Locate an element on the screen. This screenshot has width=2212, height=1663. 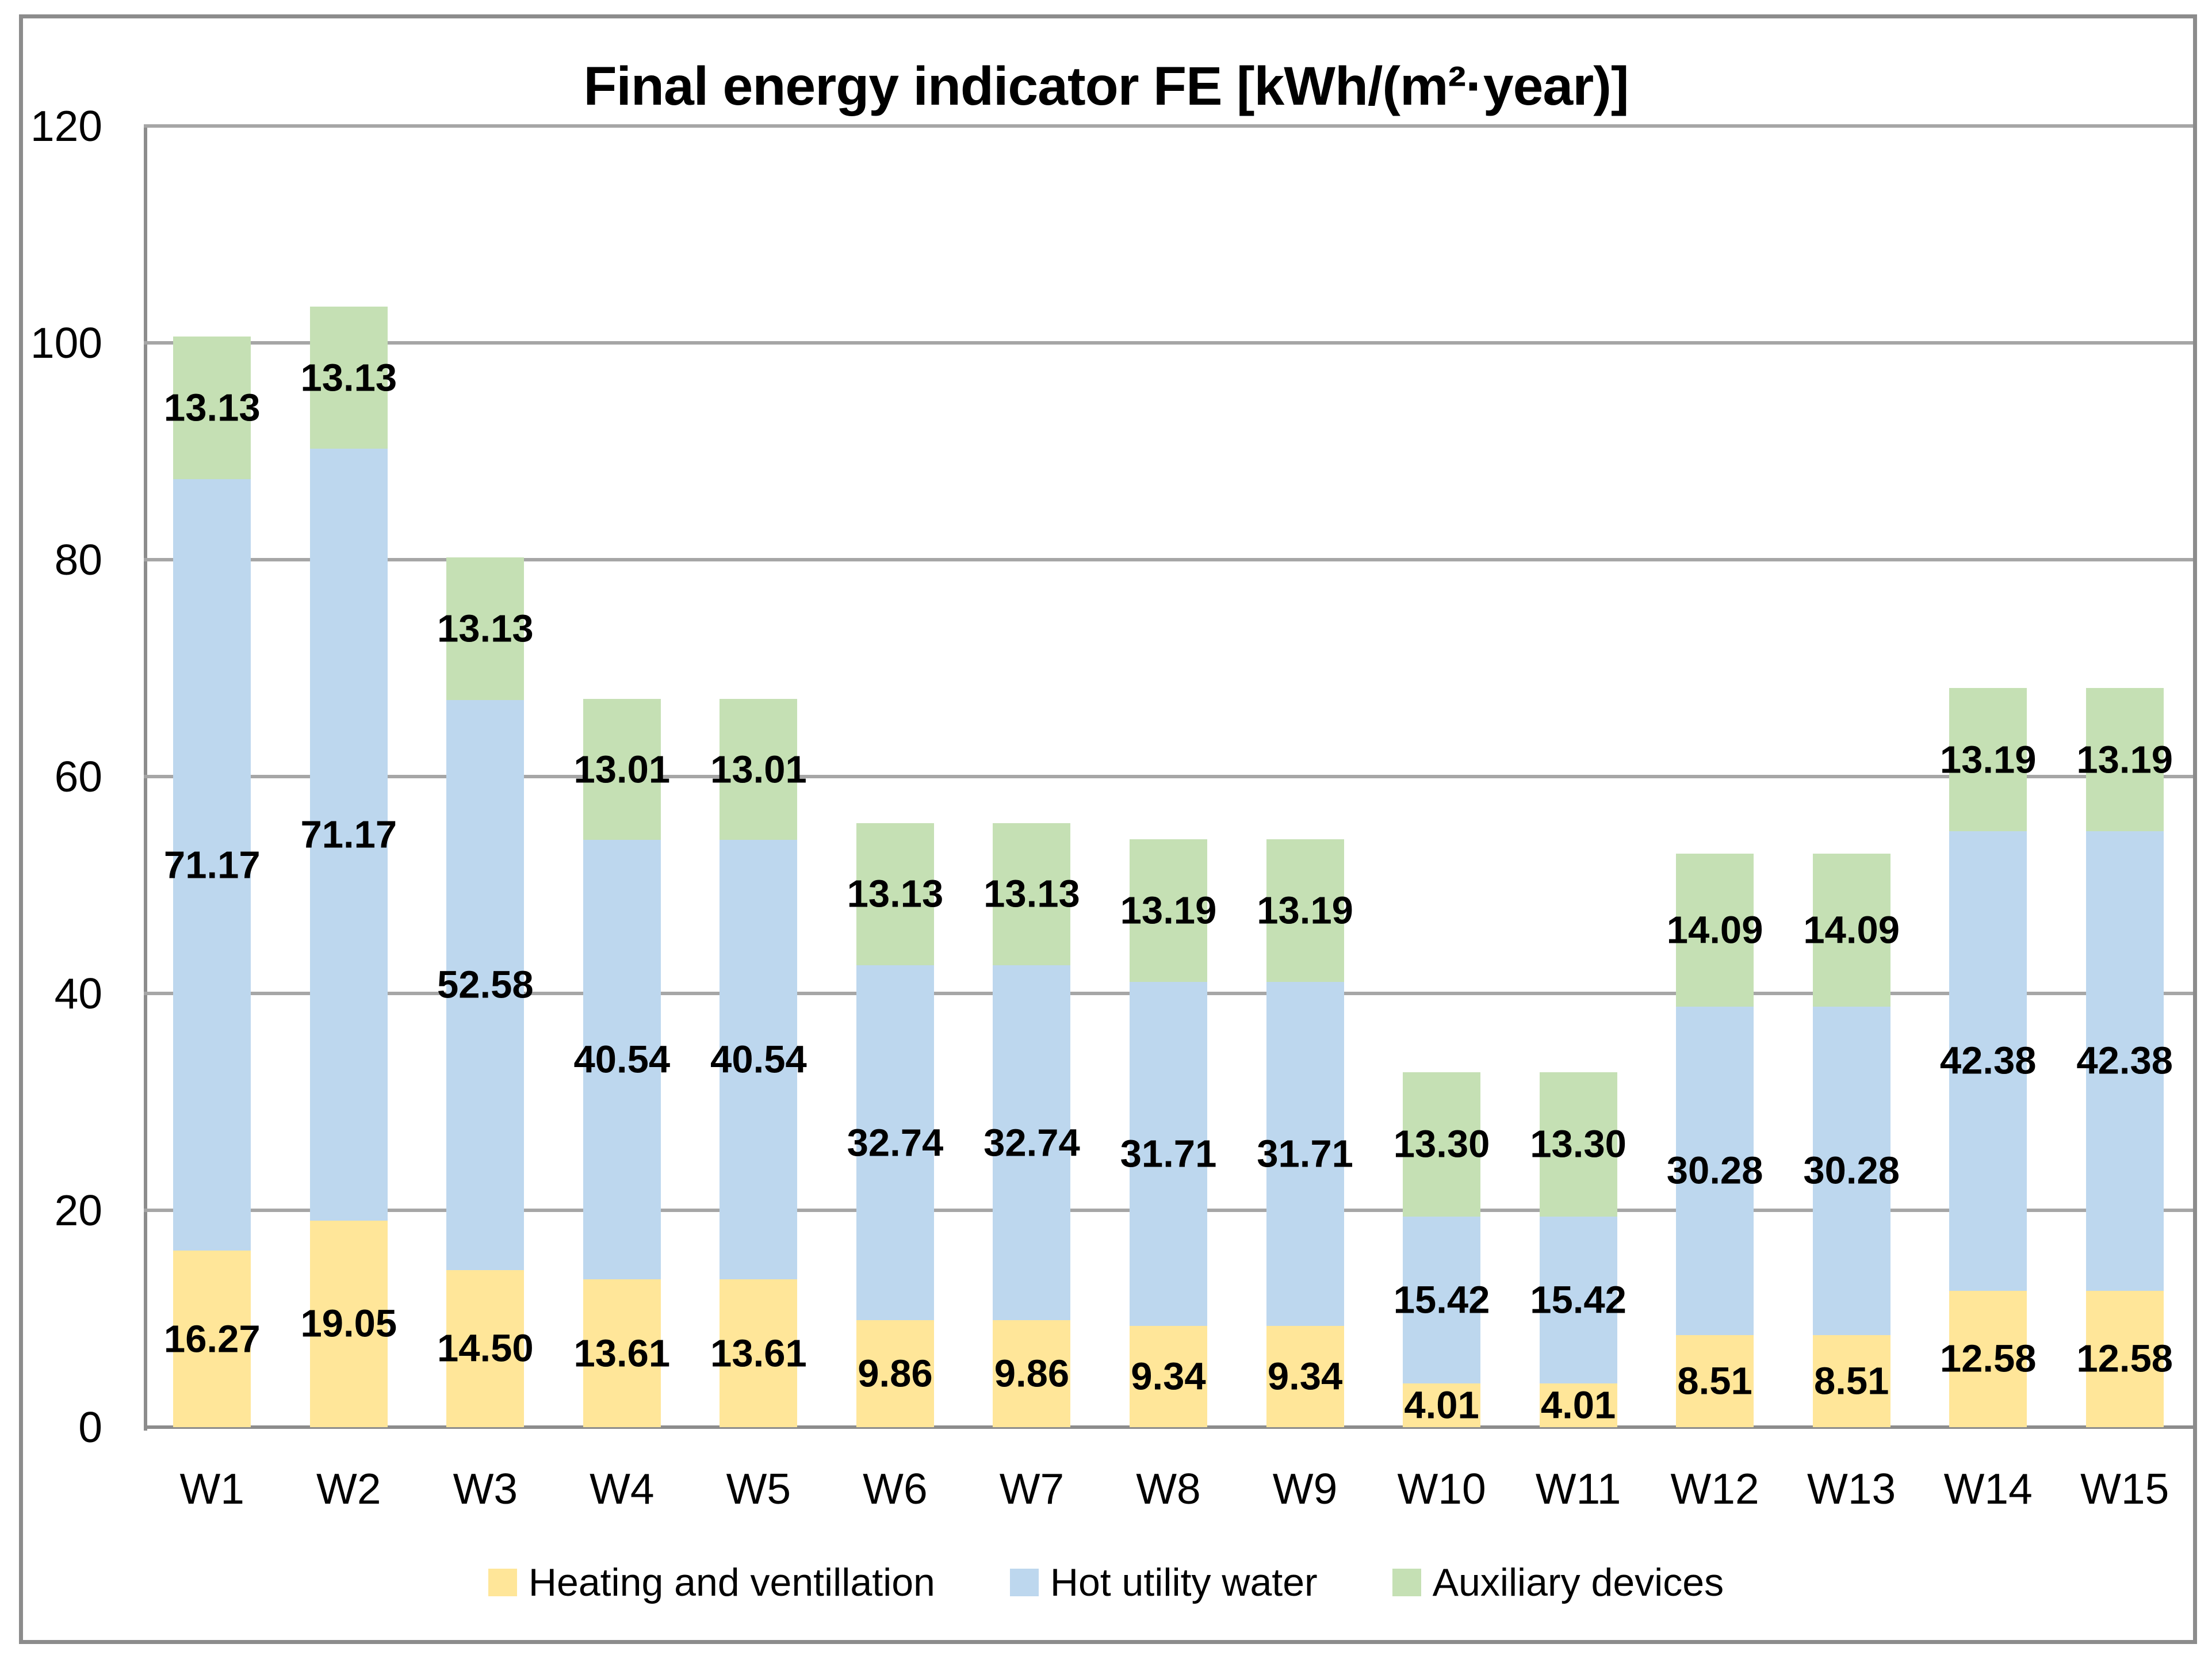
y-tick-label: 0 is located at coordinates (90, 1427).